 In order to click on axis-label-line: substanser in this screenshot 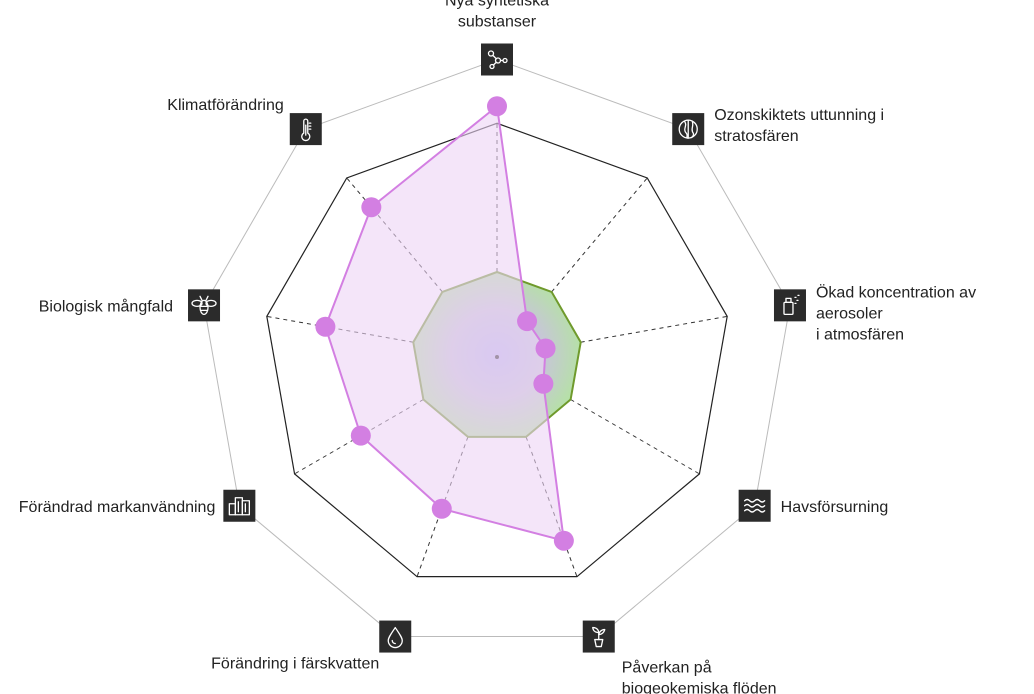, I will do `click(497, 22)`.